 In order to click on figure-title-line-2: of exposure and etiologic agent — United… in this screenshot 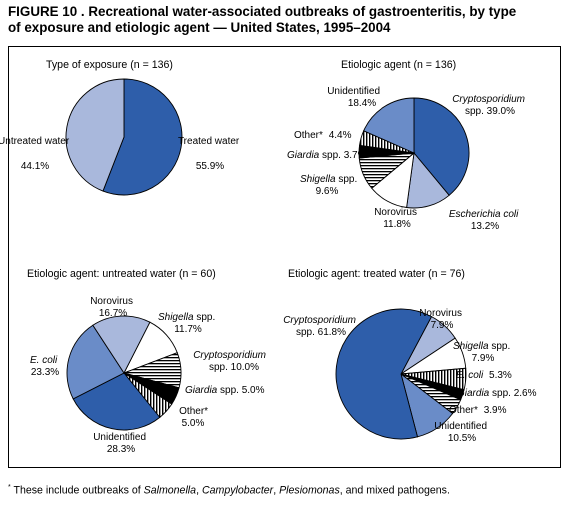, I will do `click(199, 27)`.